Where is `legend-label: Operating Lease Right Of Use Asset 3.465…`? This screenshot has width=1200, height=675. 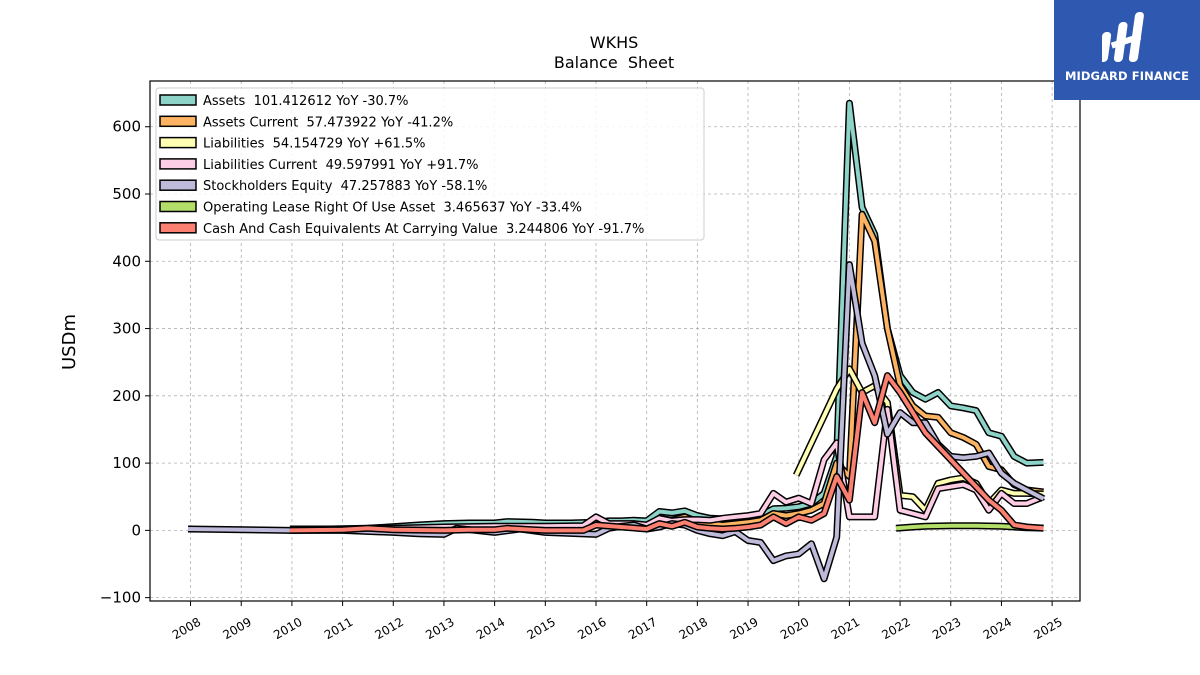 legend-label: Operating Lease Right Of Use Asset 3.465… is located at coordinates (392, 208).